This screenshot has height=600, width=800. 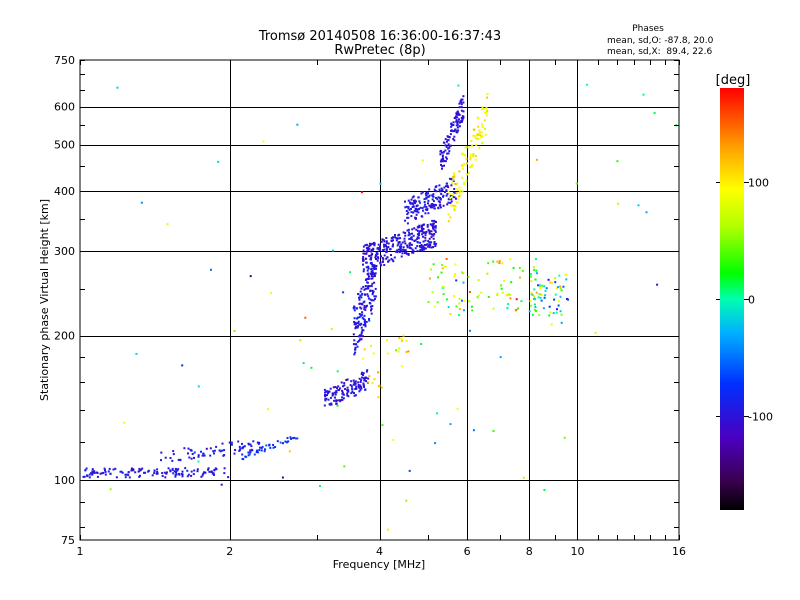 I want to click on colorbar-gradient, so click(x=732, y=299).